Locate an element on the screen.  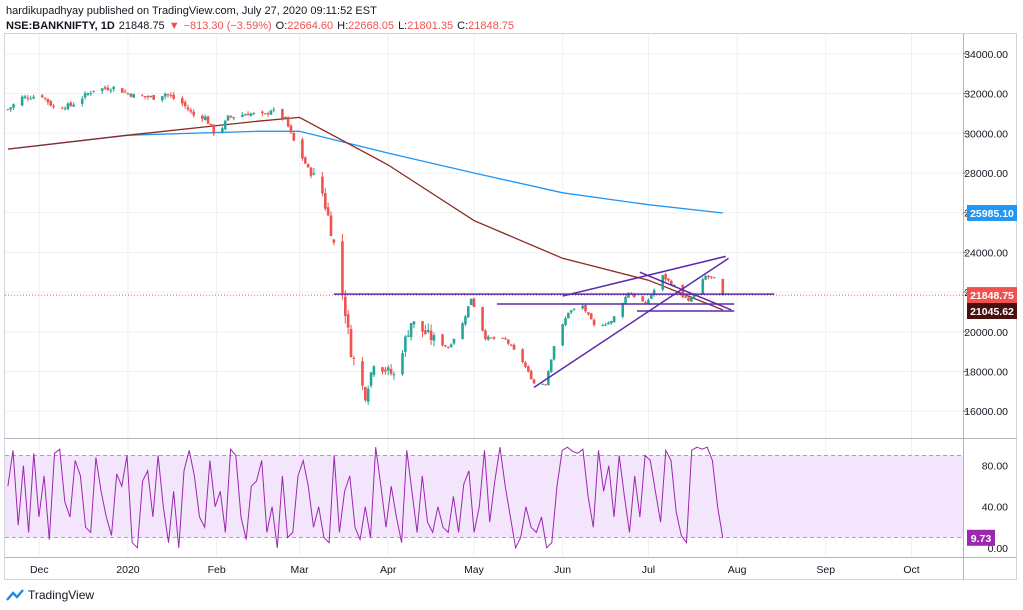
rsi-label-text: 9.73 is located at coordinates (981, 539).